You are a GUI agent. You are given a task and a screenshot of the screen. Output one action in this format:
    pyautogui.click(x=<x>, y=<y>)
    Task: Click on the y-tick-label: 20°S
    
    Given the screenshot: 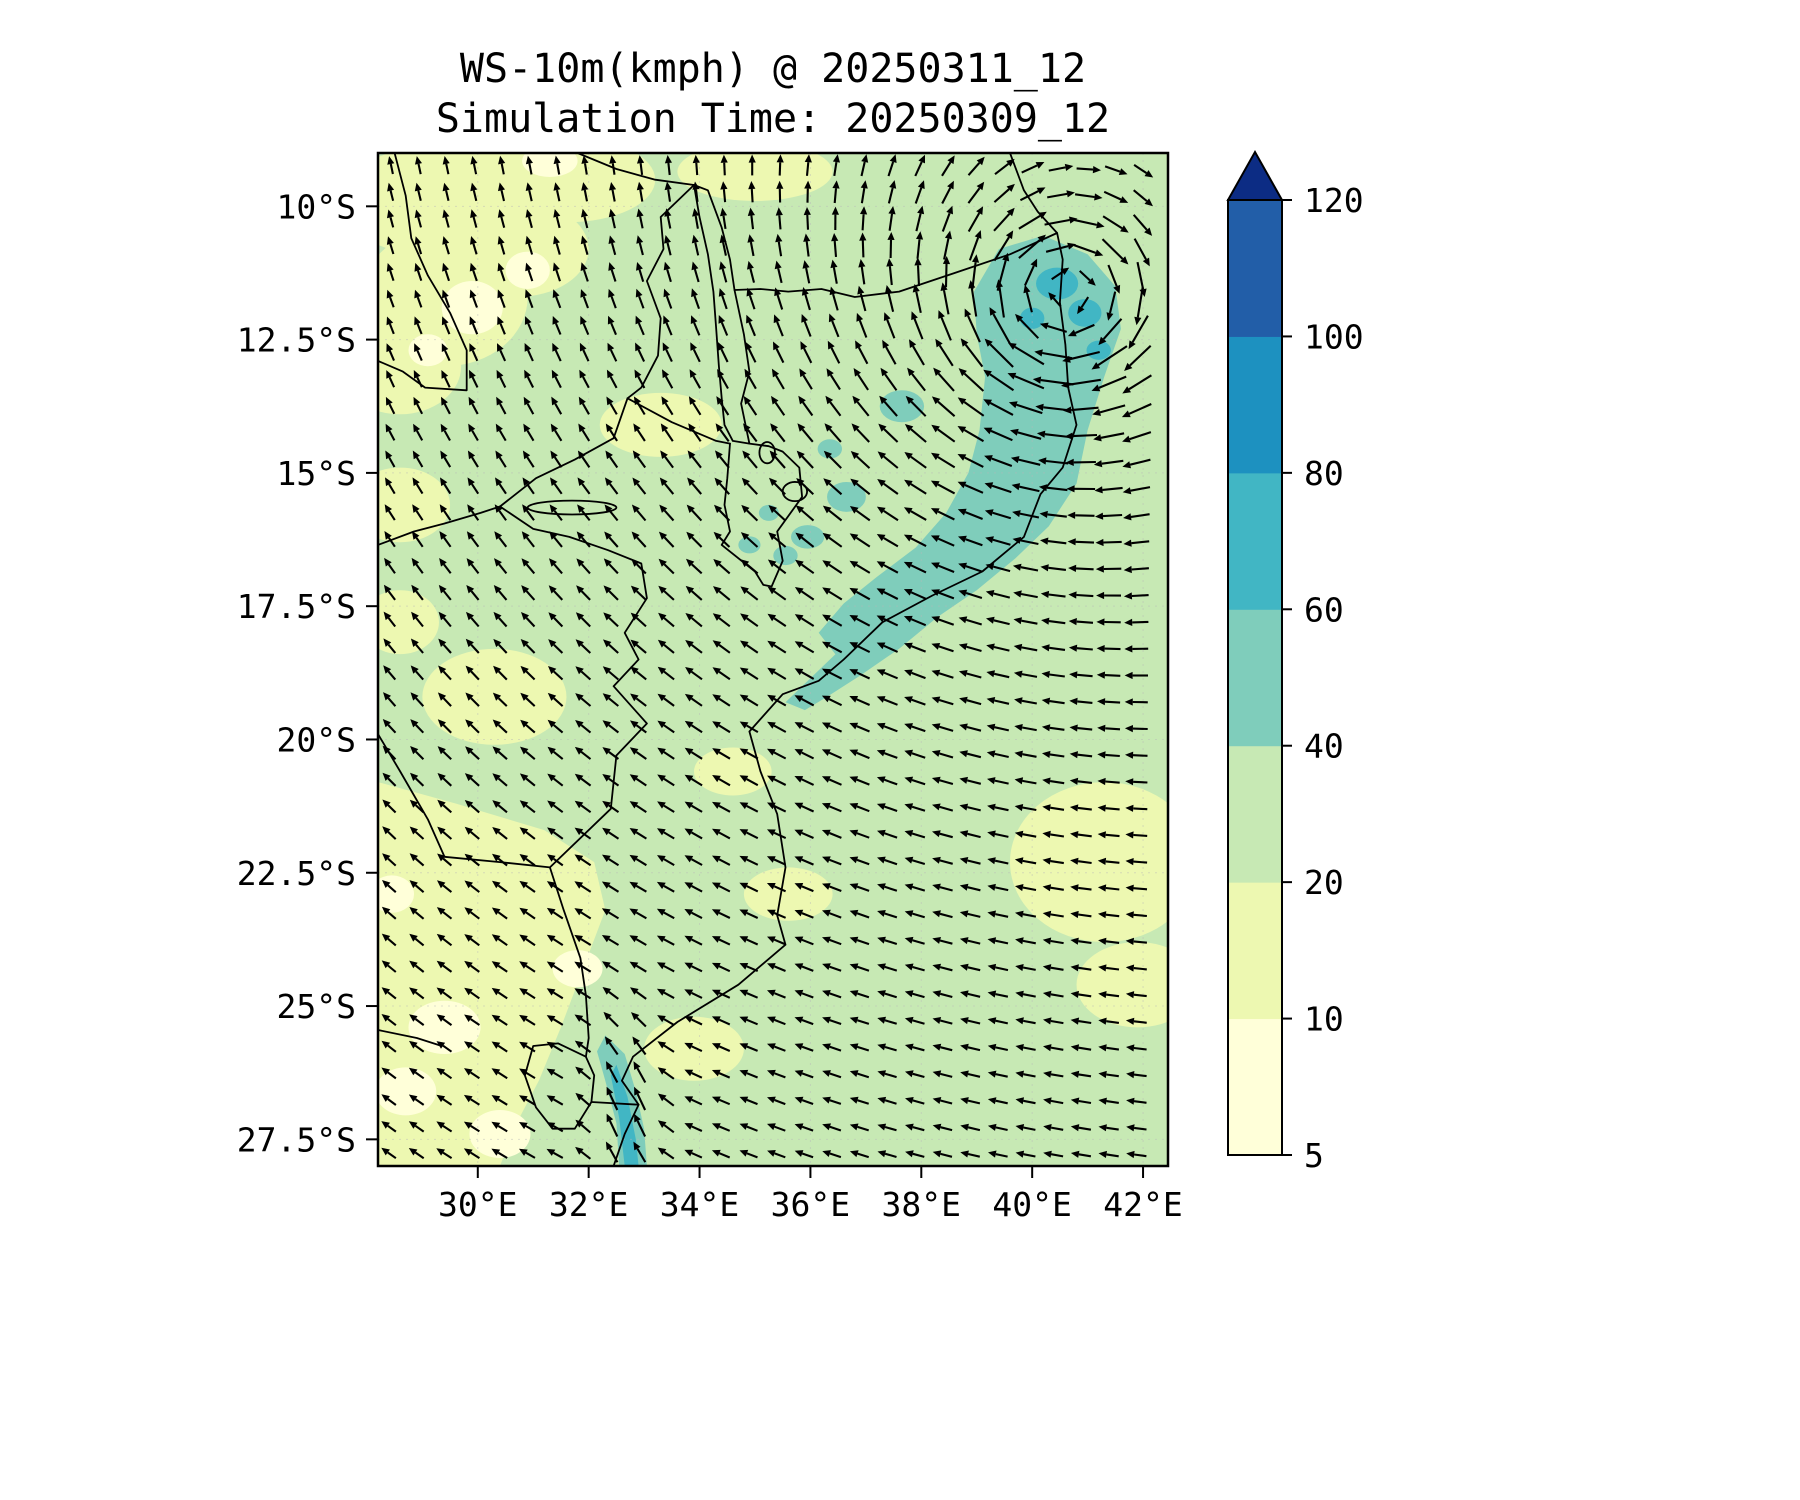 What is the action you would take?
    pyautogui.click(x=316, y=739)
    